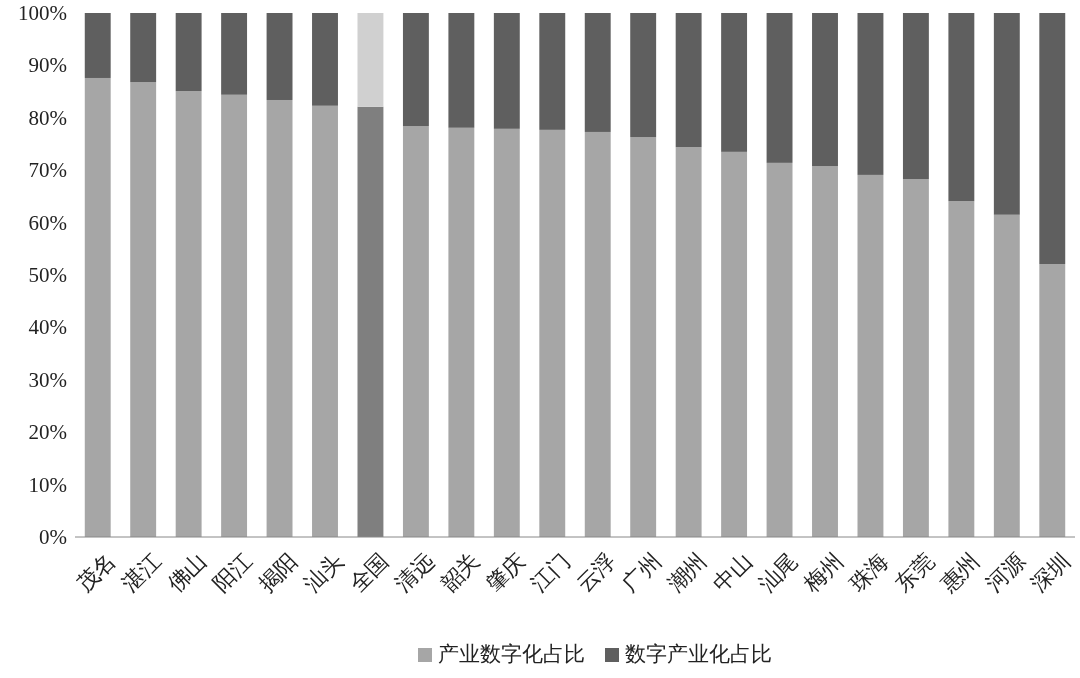 Image resolution: width=1080 pixels, height=678 pixels. What do you see at coordinates (47, 222) in the screenshot?
I see `y-tick-label: 60%` at bounding box center [47, 222].